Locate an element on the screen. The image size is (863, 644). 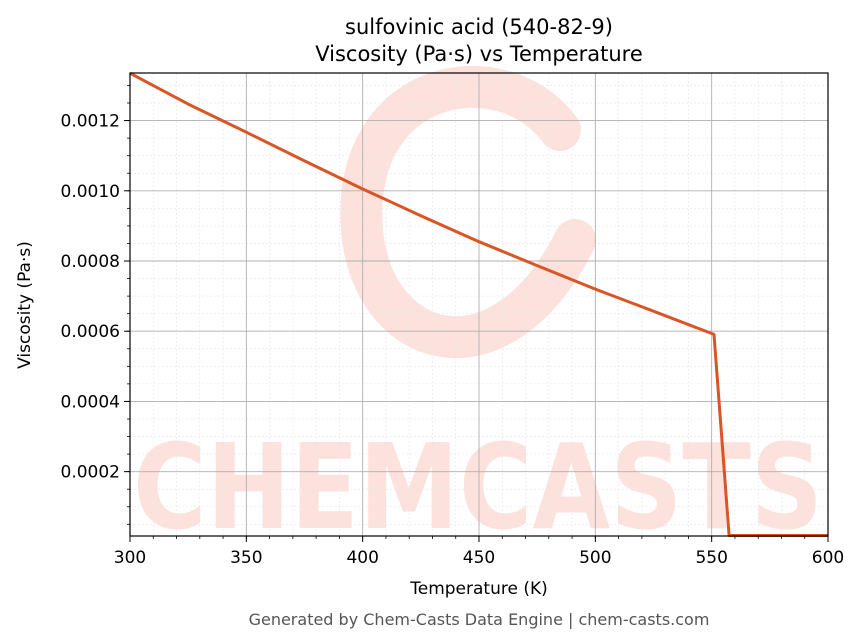
chart-title-line1: sulfovinic acid (540-82-9) is located at coordinates (479, 27).